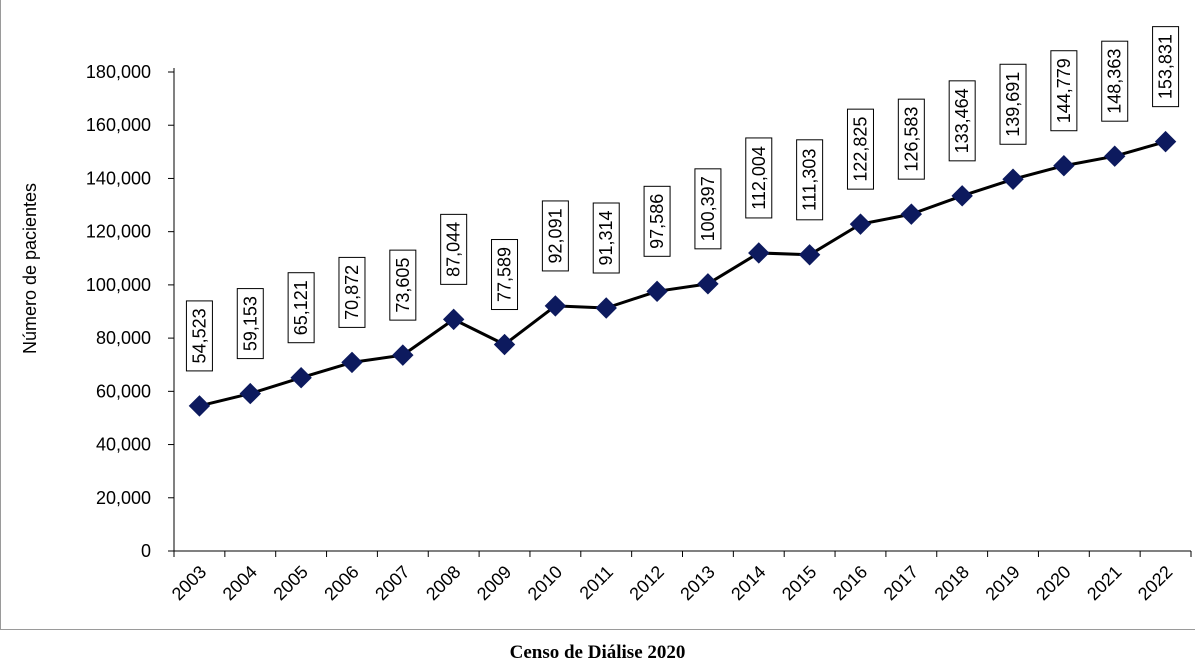 The image size is (1195, 666). I want to click on data-label: 65,121, so click(301, 308).